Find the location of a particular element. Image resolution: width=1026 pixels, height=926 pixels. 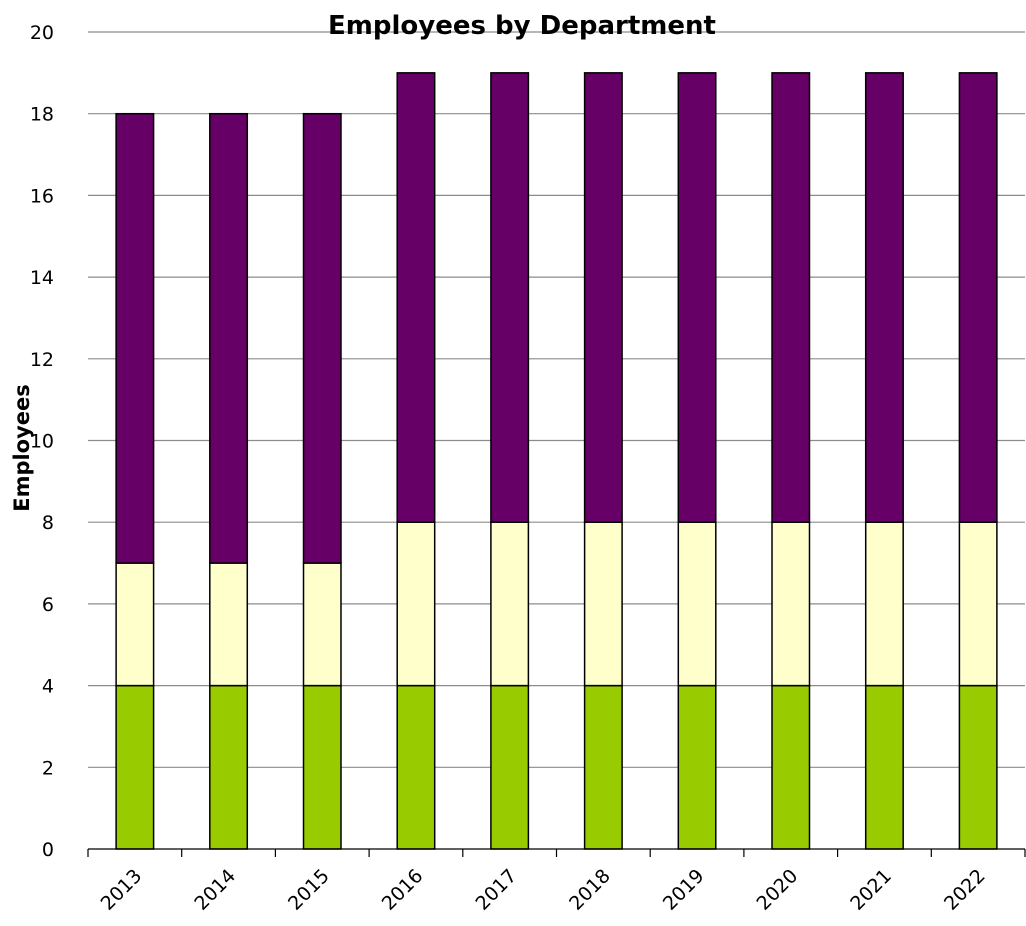

x-tick-label: 2019 is located at coordinates (684, 890).